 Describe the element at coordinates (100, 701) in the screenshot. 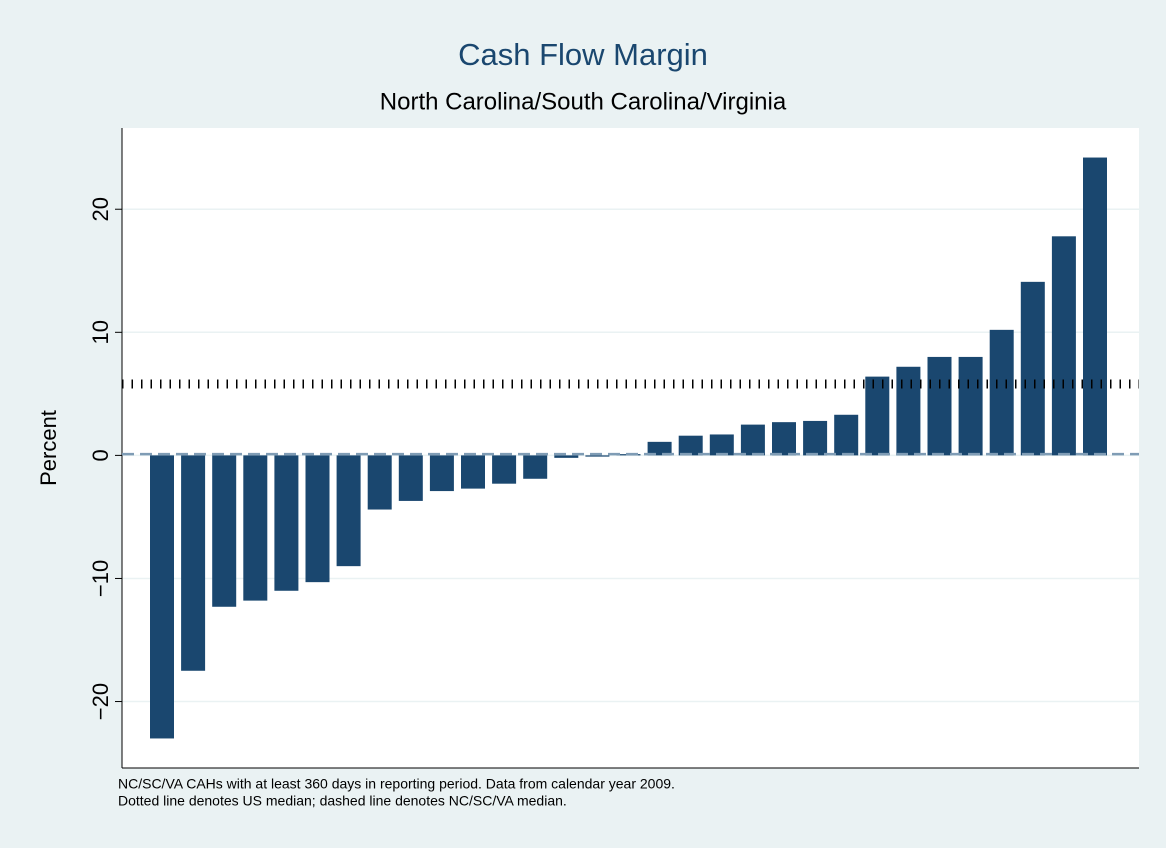

I see `y-tick-label: −20` at that location.